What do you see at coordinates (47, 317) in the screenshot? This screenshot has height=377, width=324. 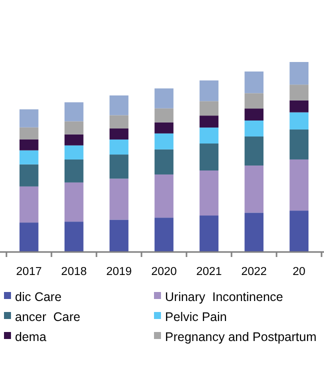 I see `legend-label: ancer Care` at bounding box center [47, 317].